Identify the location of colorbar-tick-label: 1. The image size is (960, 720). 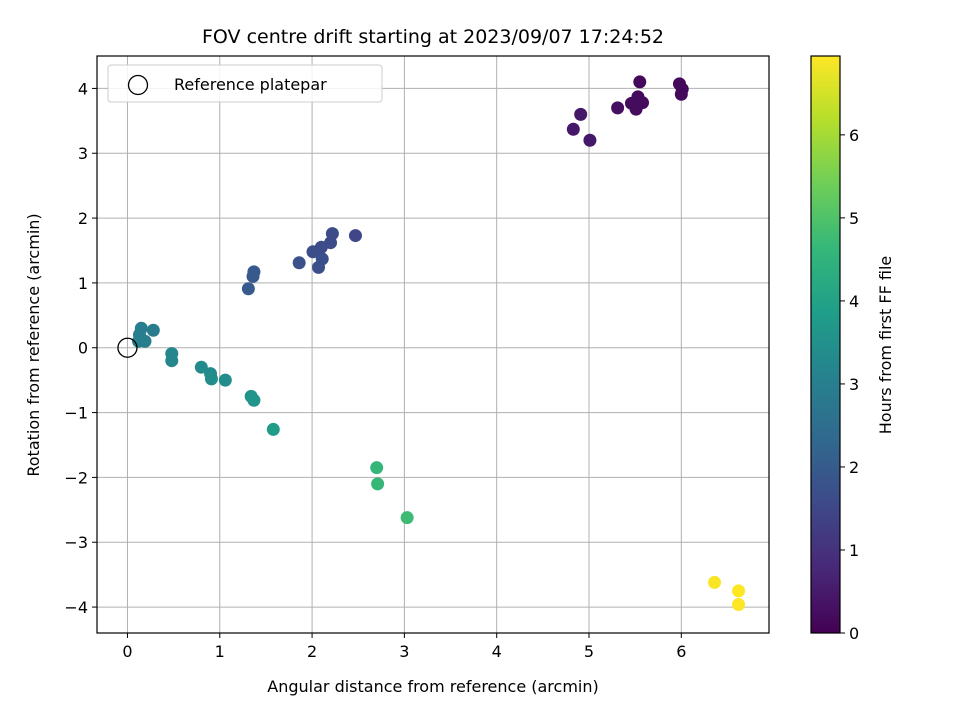
(854, 550).